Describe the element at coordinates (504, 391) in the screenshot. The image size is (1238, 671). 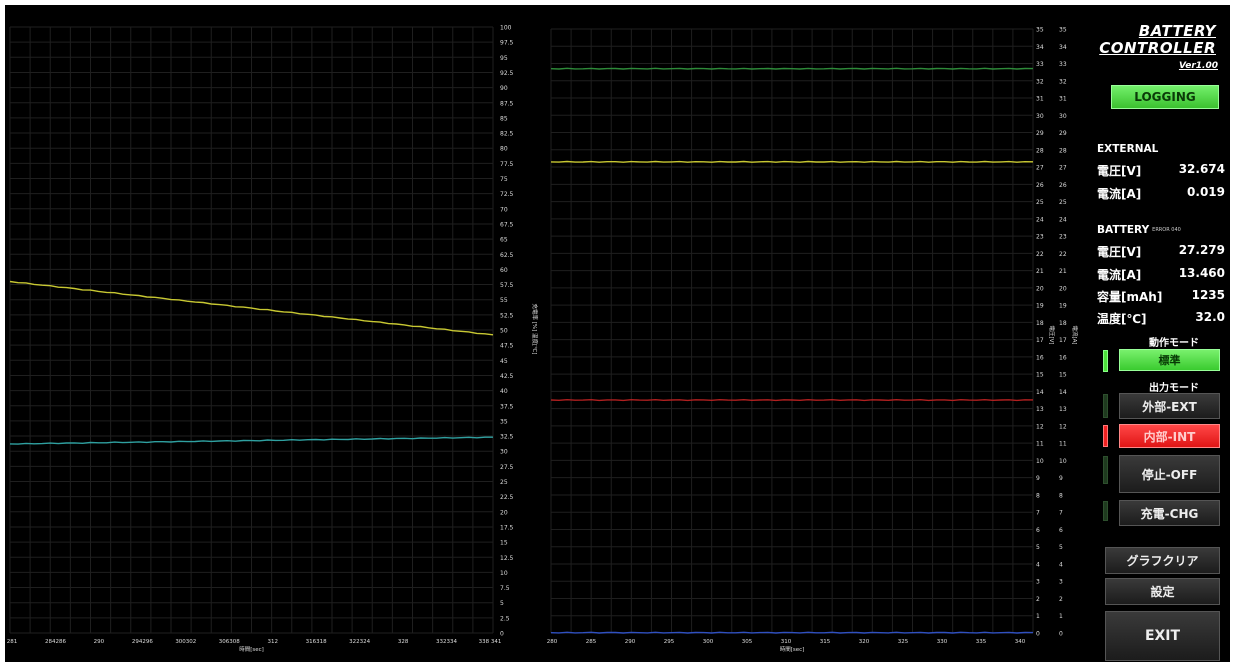
I see `y-tick-label: 40` at that location.